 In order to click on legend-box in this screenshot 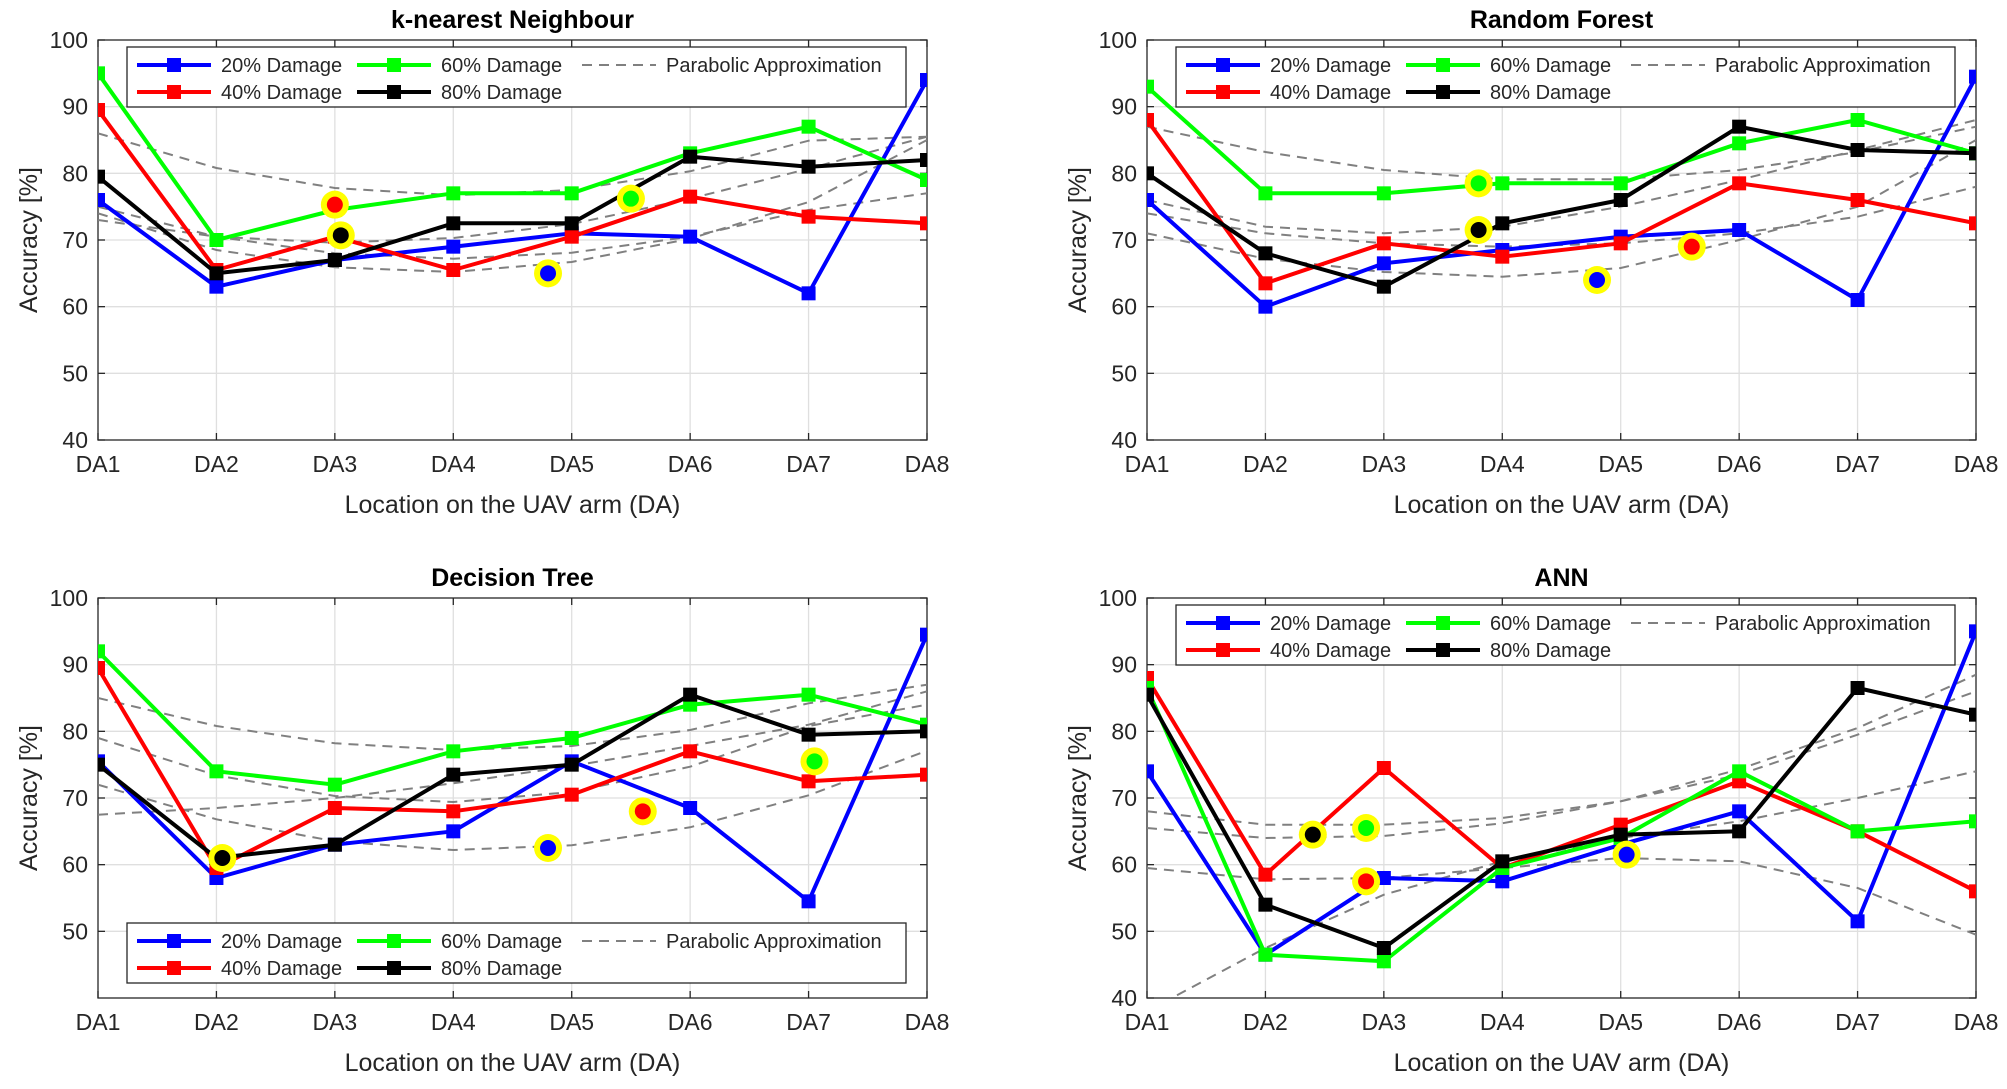, I will do `click(1565, 77)`.